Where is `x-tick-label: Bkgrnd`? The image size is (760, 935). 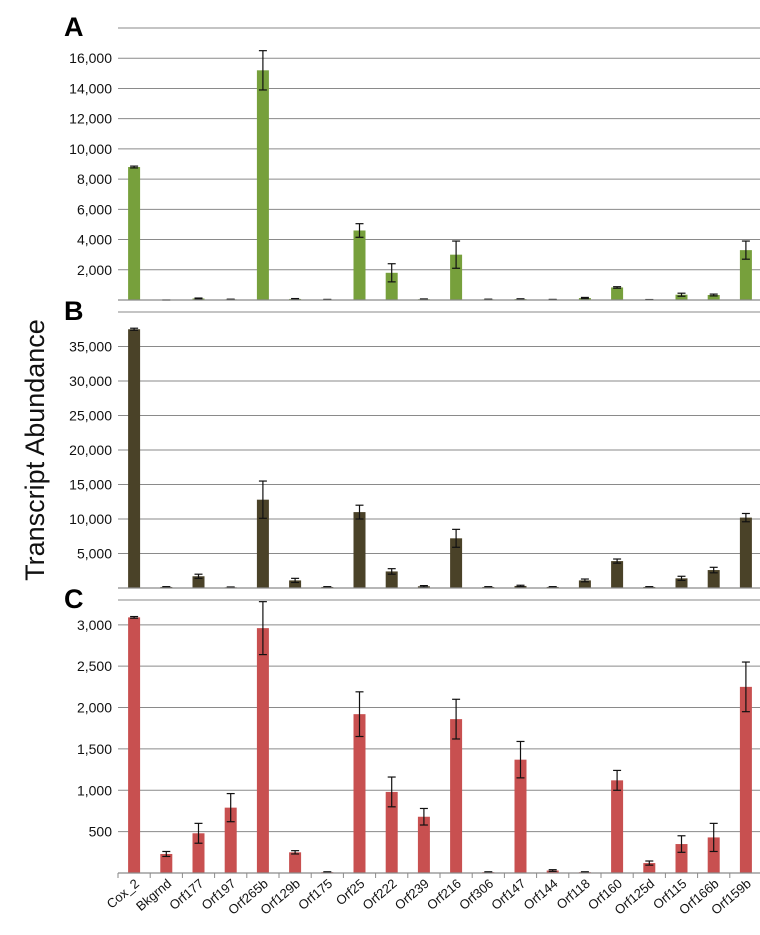 x-tick-label: Bkgrnd is located at coordinates (153, 895).